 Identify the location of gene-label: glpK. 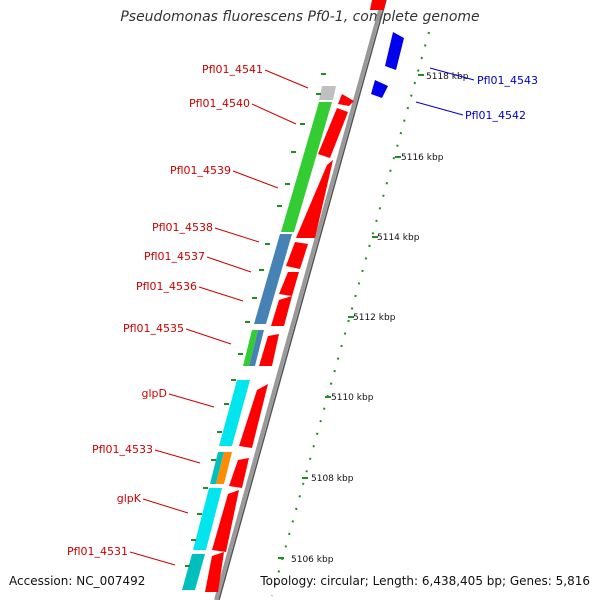
(129, 498).